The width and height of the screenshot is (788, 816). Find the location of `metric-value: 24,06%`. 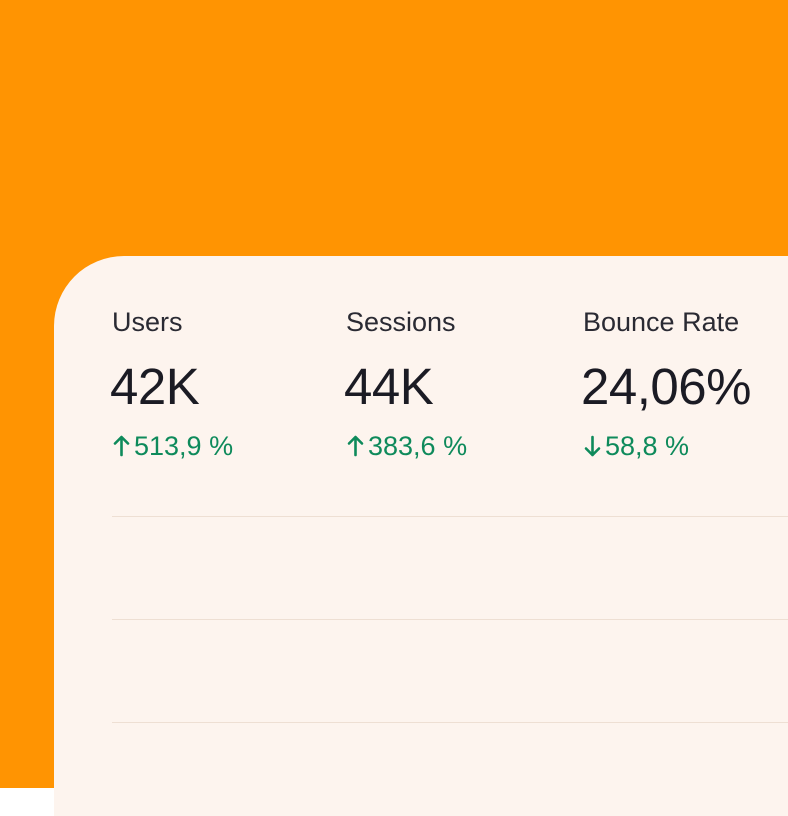

metric-value: 24,06% is located at coordinates (666, 386).